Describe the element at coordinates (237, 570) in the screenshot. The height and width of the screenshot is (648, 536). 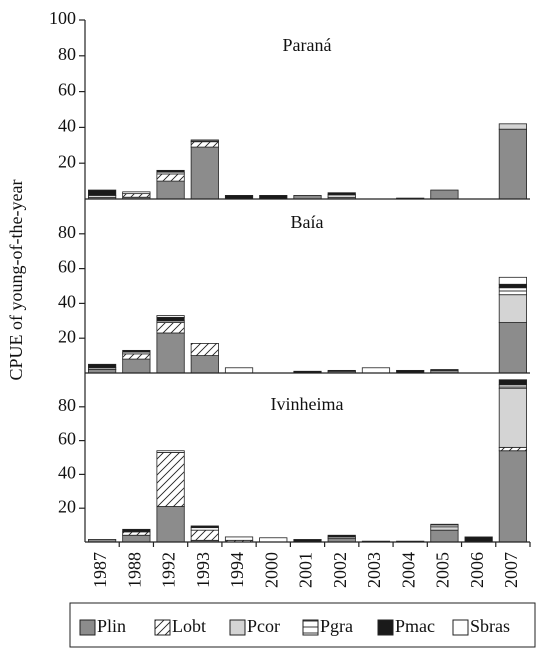
I see `x-tick-label: 1994` at that location.